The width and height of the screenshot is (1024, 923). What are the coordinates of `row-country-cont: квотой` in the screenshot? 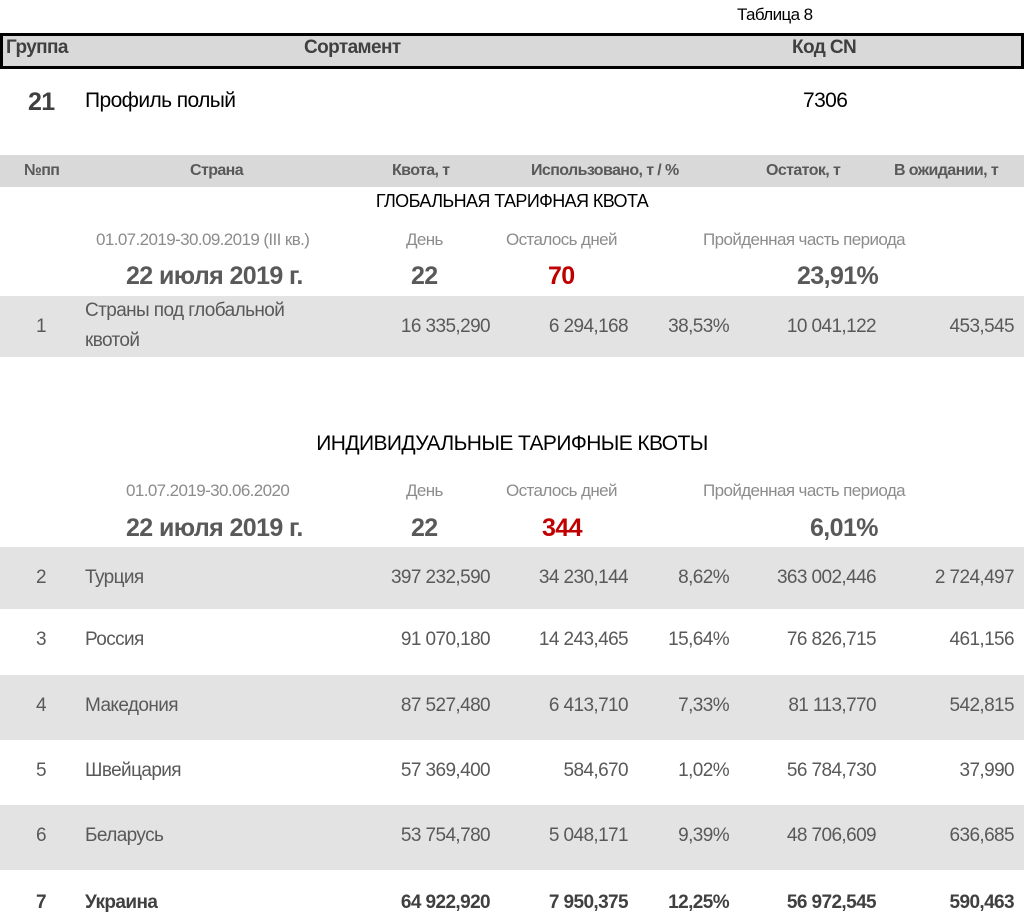 It's located at (112, 340).